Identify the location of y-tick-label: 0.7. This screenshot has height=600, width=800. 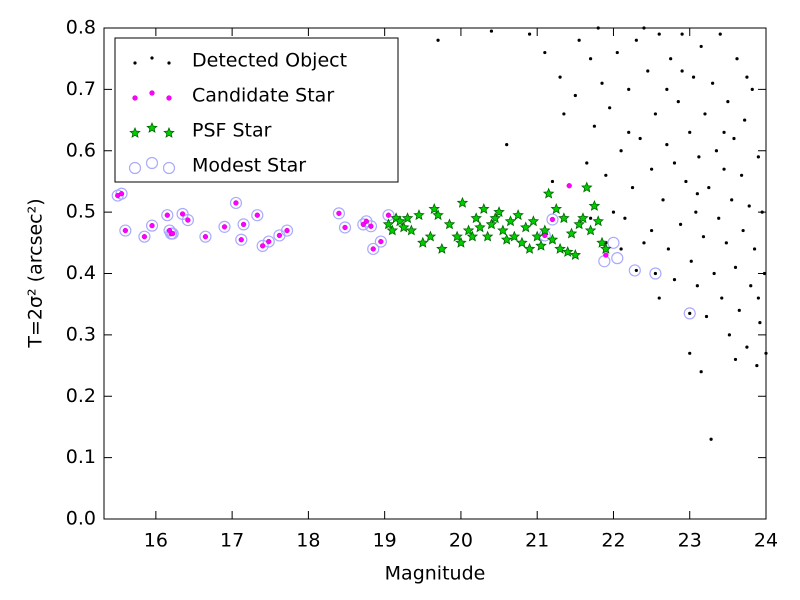
(81, 89).